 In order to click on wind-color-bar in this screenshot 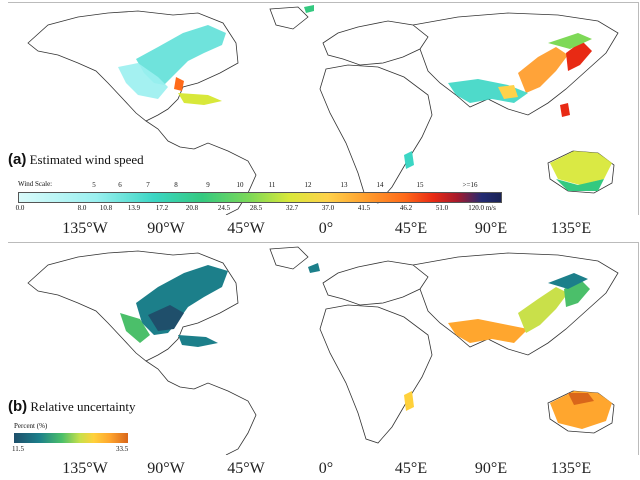, I will do `click(260, 197)`.